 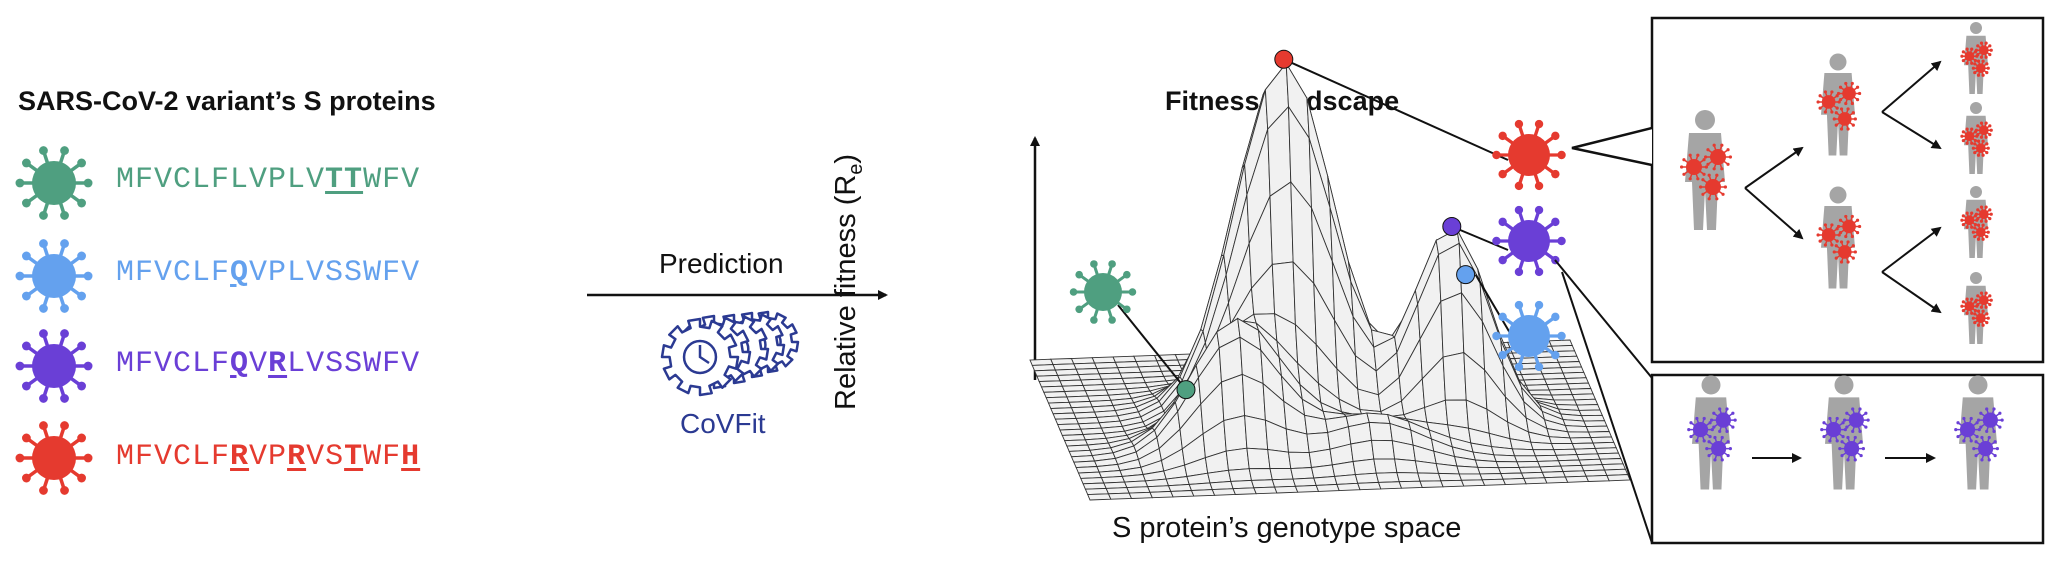 I want to click on gear-hand, so click(x=704, y=355).